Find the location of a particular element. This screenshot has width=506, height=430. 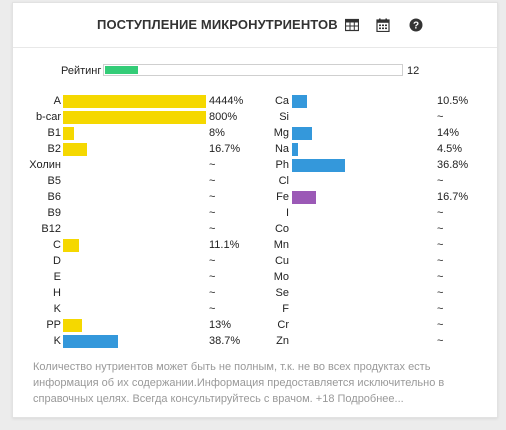

nutrient-label: Mo is located at coordinates (281, 277).